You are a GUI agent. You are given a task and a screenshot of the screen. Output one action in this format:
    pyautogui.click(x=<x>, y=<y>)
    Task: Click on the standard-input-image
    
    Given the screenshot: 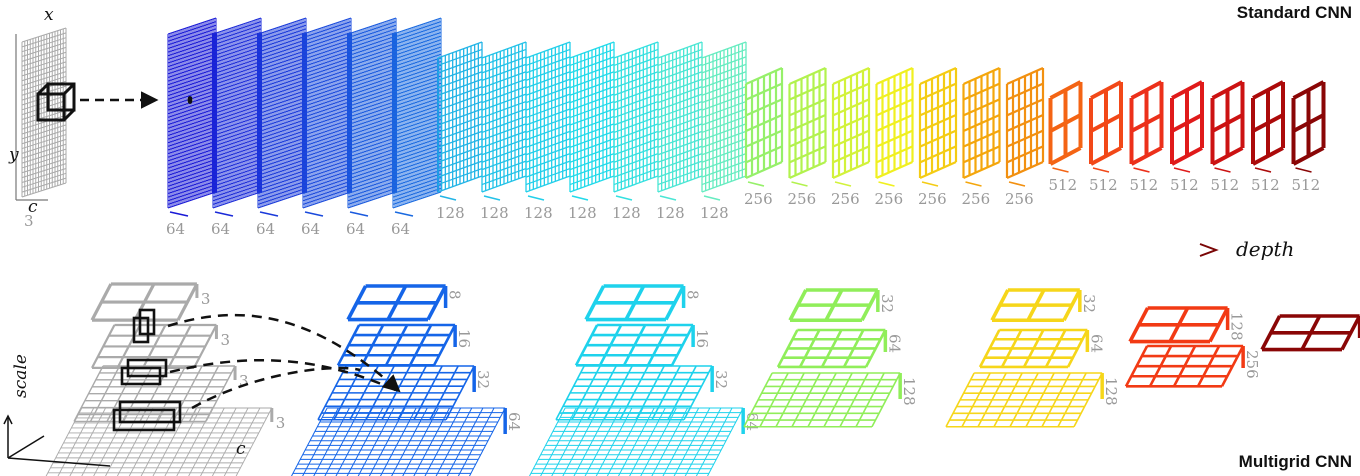 What is the action you would take?
    pyautogui.click(x=41, y=114)
    